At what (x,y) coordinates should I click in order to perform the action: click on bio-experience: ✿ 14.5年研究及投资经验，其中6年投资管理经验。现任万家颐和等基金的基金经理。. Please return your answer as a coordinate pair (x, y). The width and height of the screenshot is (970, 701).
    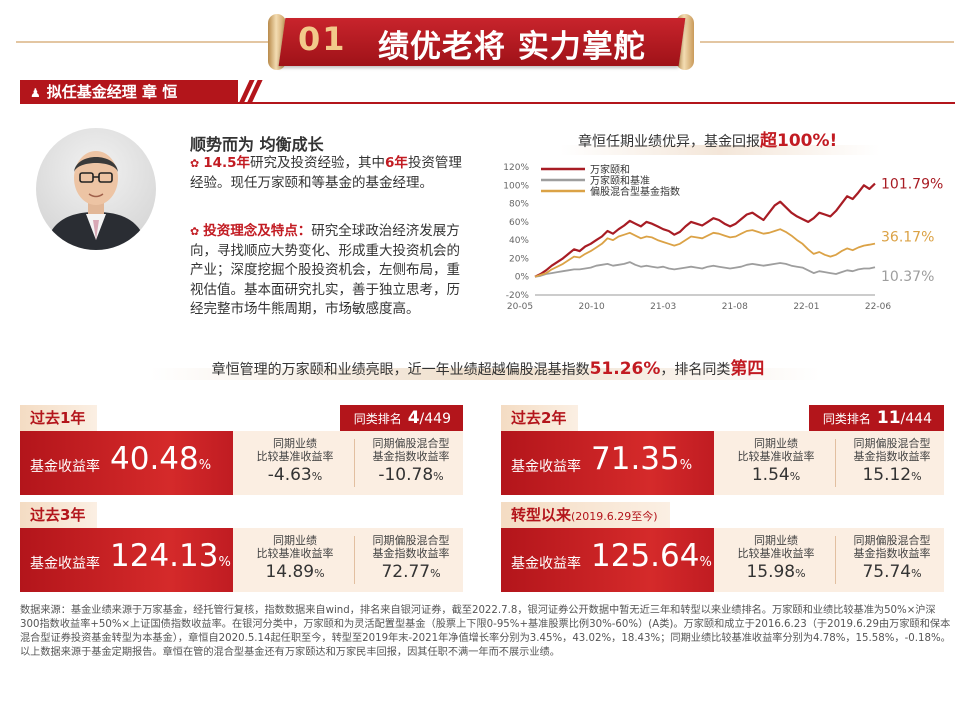
    Looking at the image, I should click on (327, 173).